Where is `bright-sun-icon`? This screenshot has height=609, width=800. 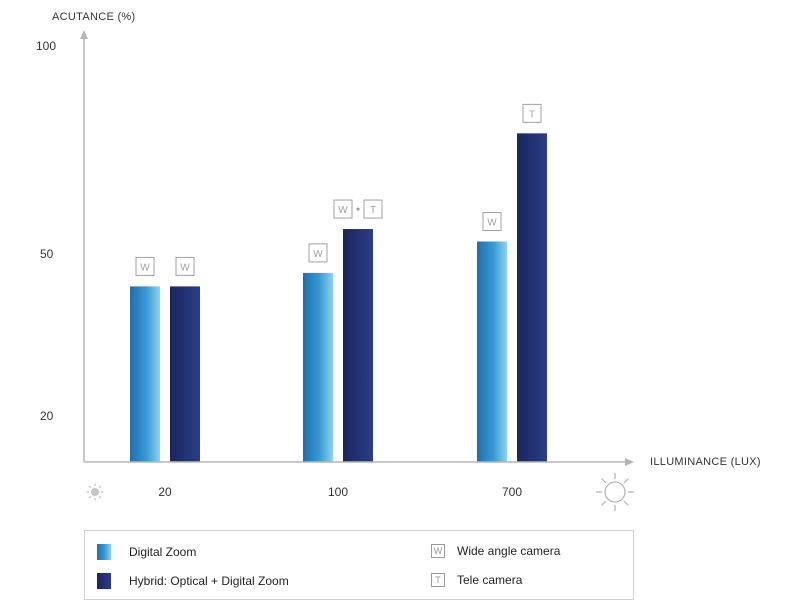
bright-sun-icon is located at coordinates (615, 492).